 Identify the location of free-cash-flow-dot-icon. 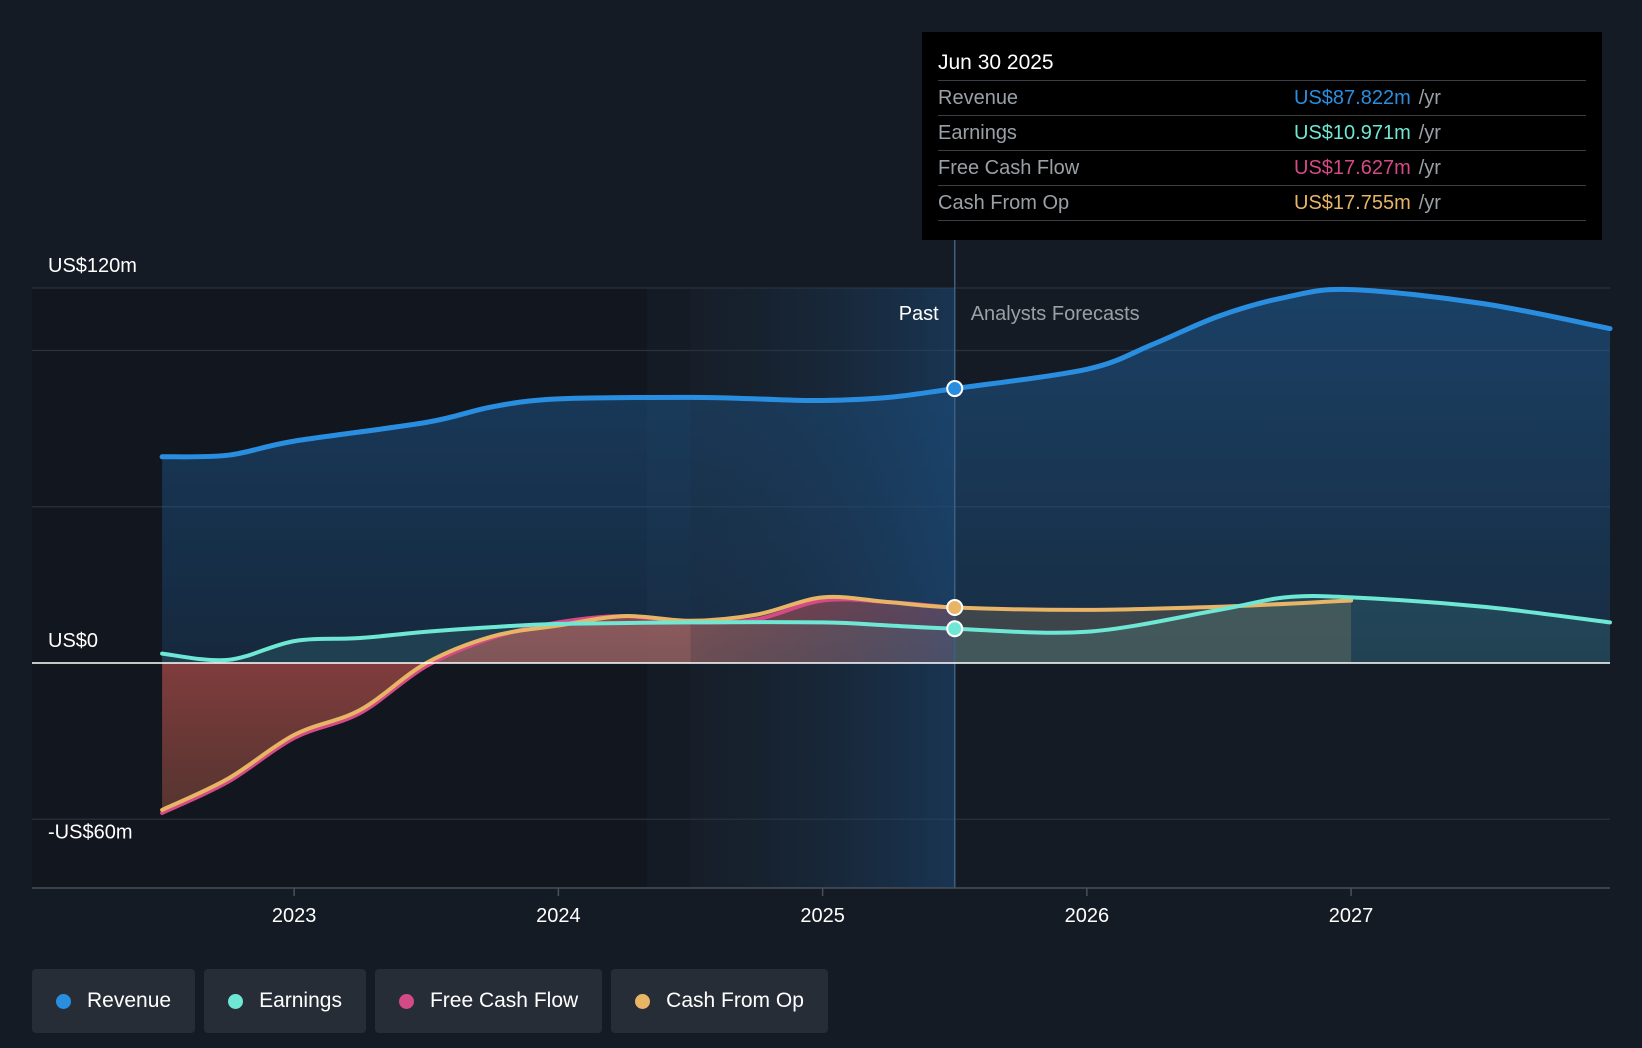
(406, 1001).